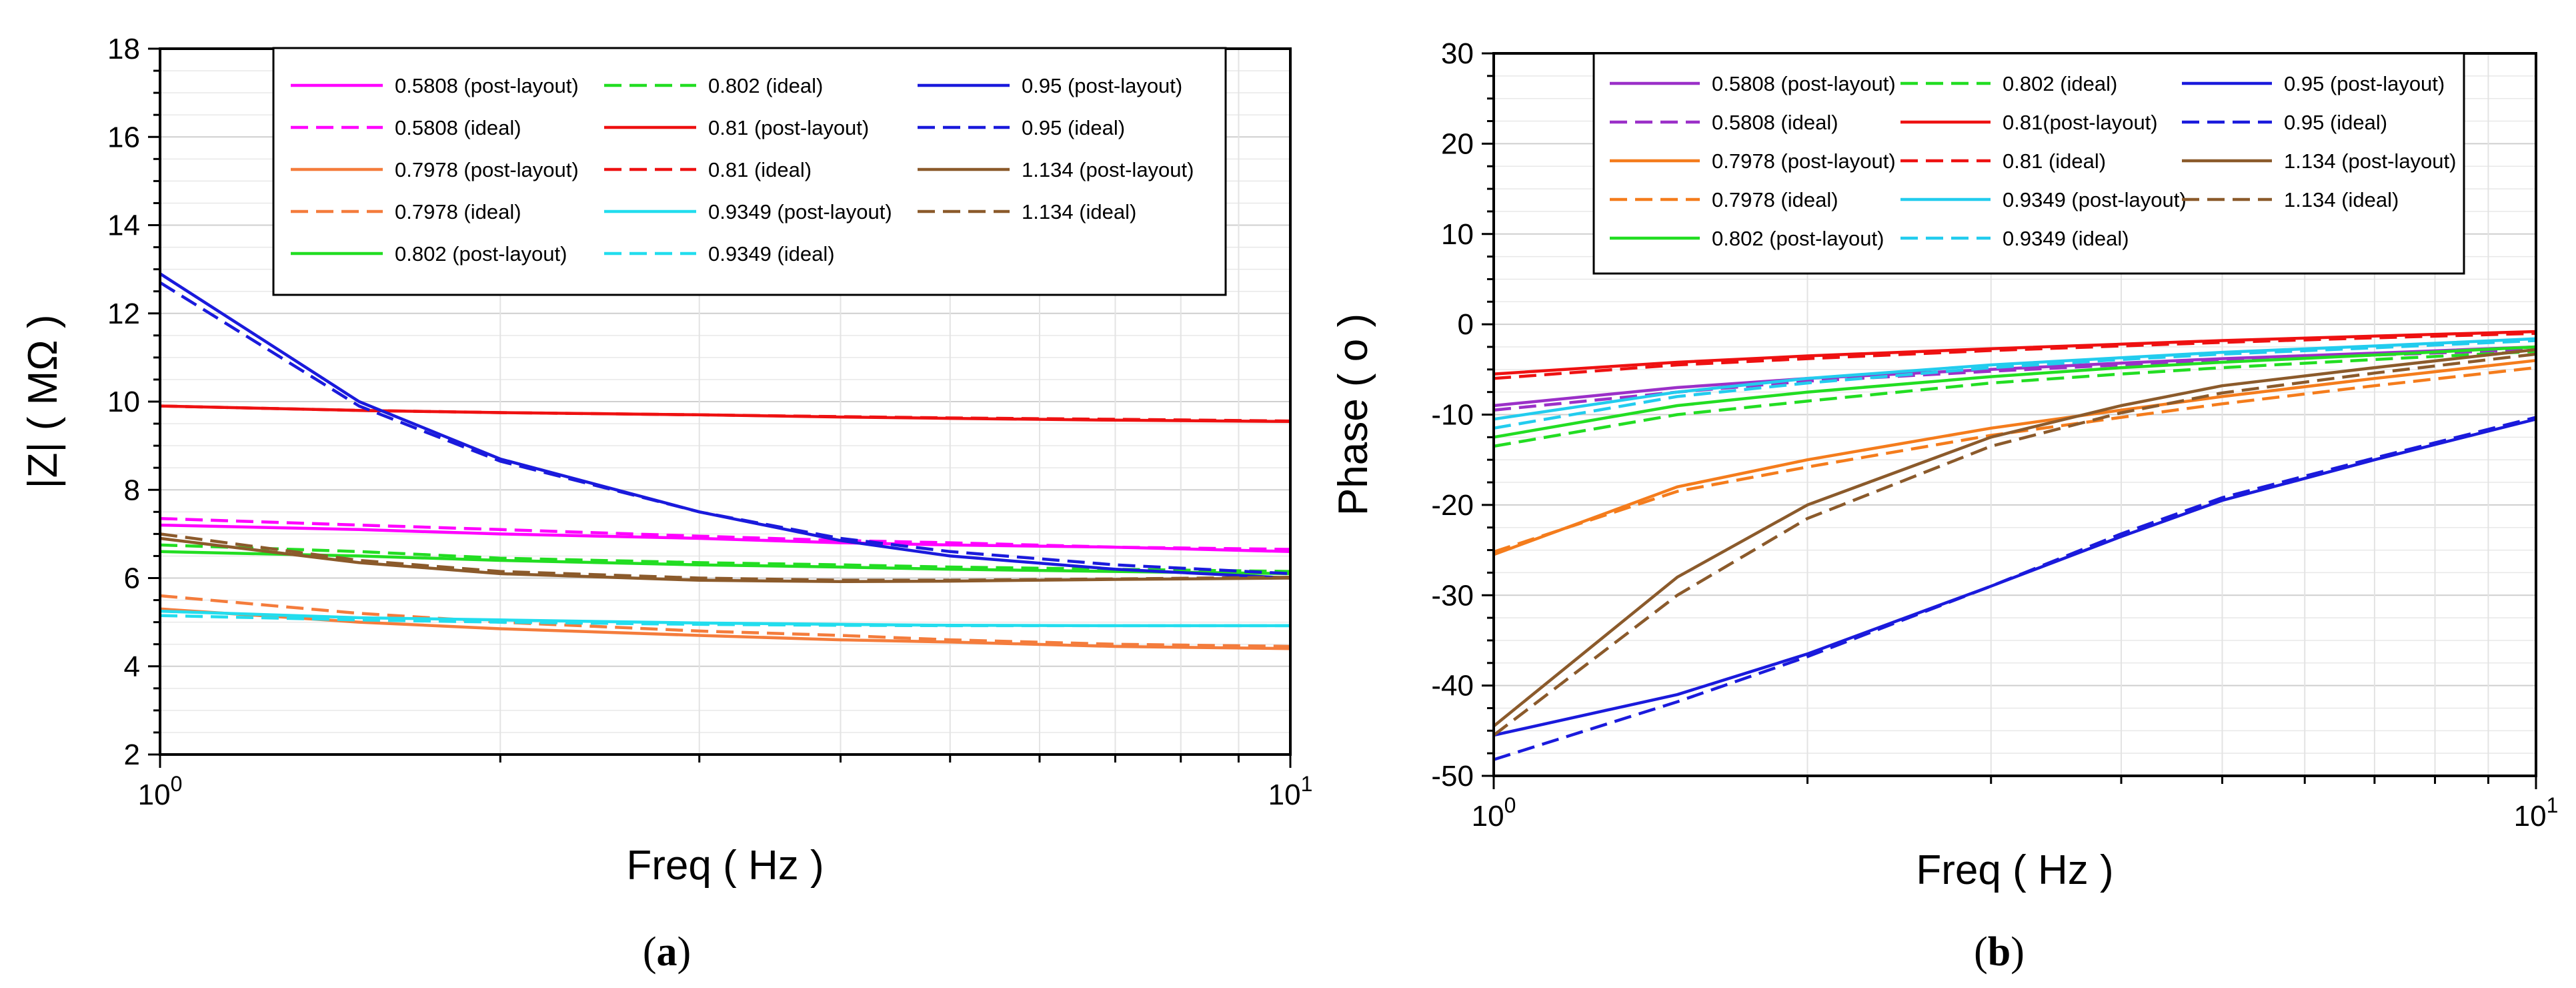 The width and height of the screenshot is (2576, 988). I want to click on panel-a-legend-label-3: 0.7978 (ideal), so click(458, 211).